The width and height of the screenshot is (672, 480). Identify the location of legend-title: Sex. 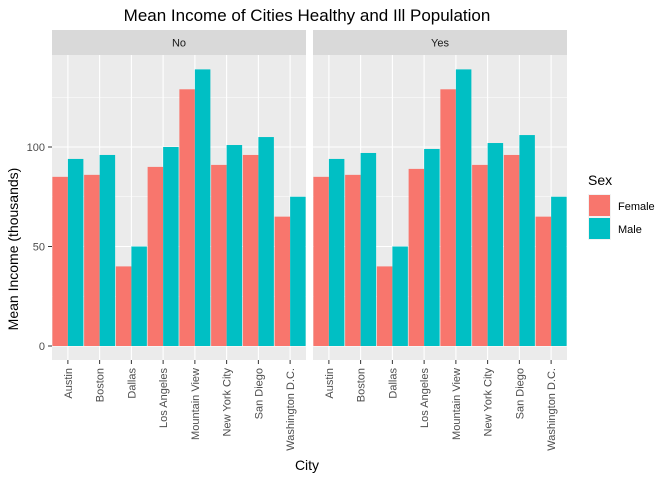
(600, 180).